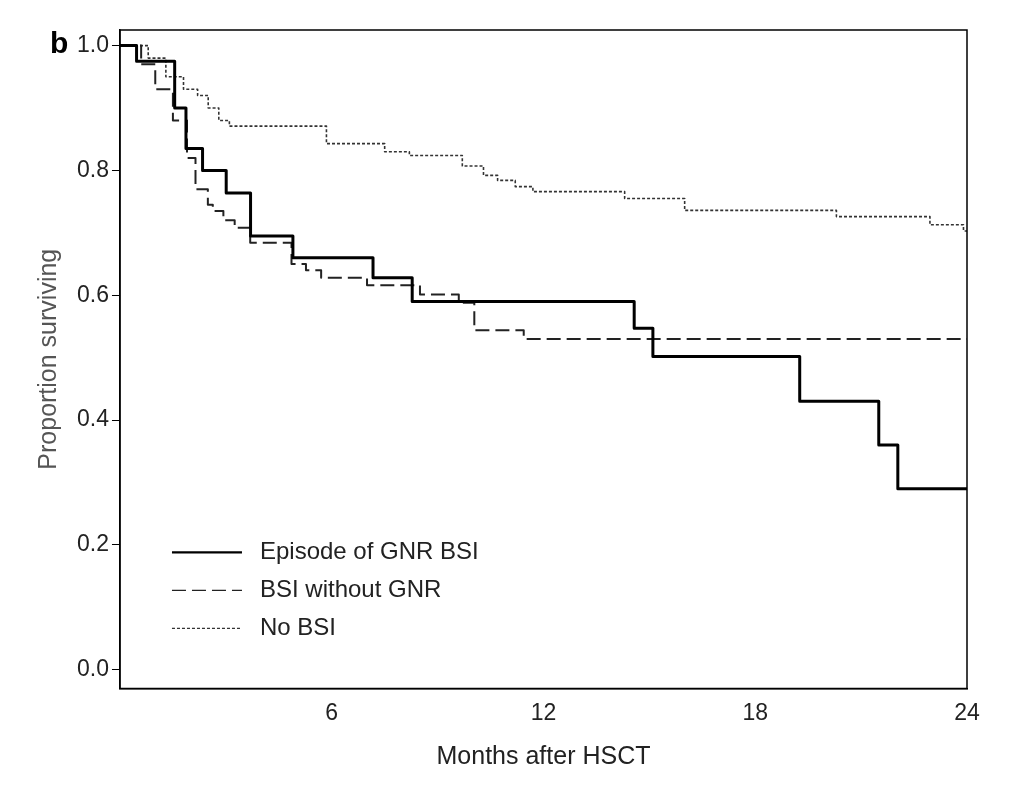 The image size is (1025, 796). I want to click on y-tick-label: 0.8, so click(92, 168).